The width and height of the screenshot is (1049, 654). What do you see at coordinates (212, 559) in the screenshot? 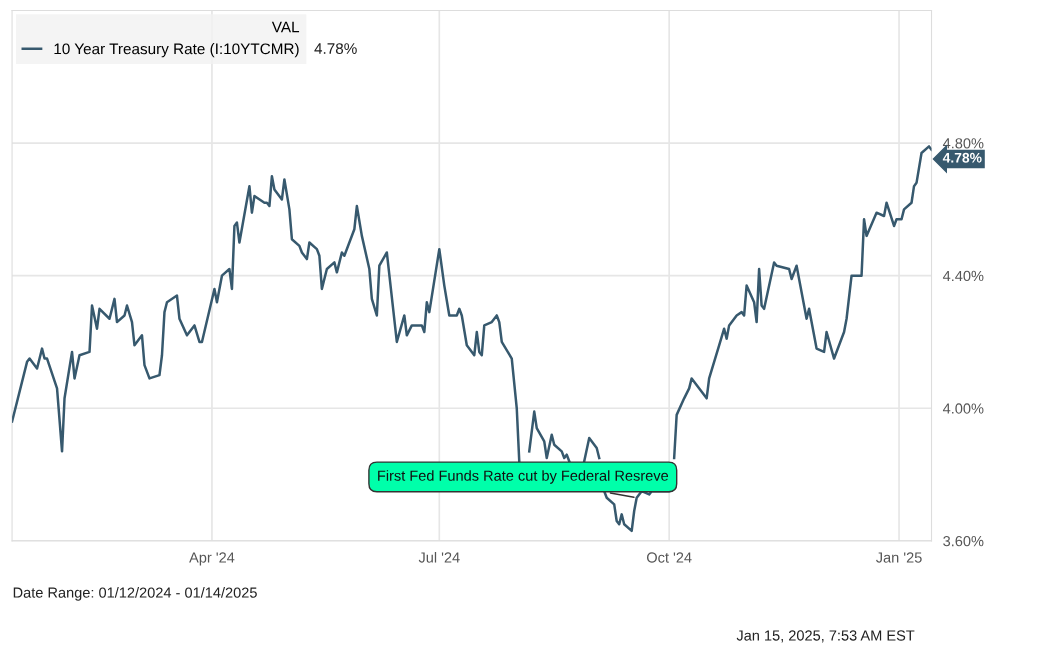
I see `x-tick-label: Apr '24` at bounding box center [212, 559].